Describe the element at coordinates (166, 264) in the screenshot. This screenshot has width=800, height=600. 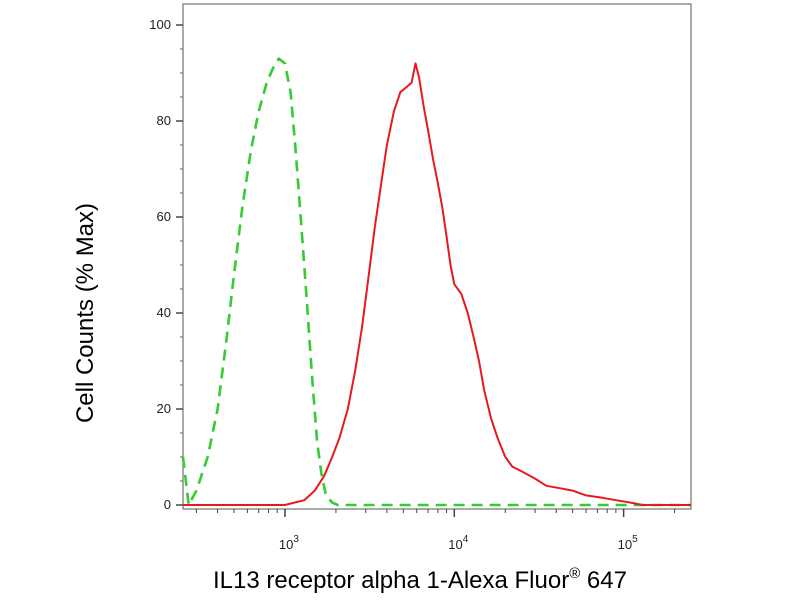
I see `y-axis: 0 20 40 60 80 100` at that location.